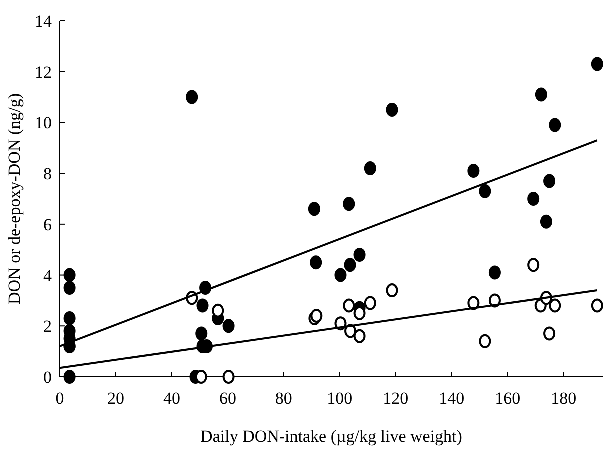 This screenshot has height=452, width=603. I want to click on x-tick-label: 80, so click(283, 398).